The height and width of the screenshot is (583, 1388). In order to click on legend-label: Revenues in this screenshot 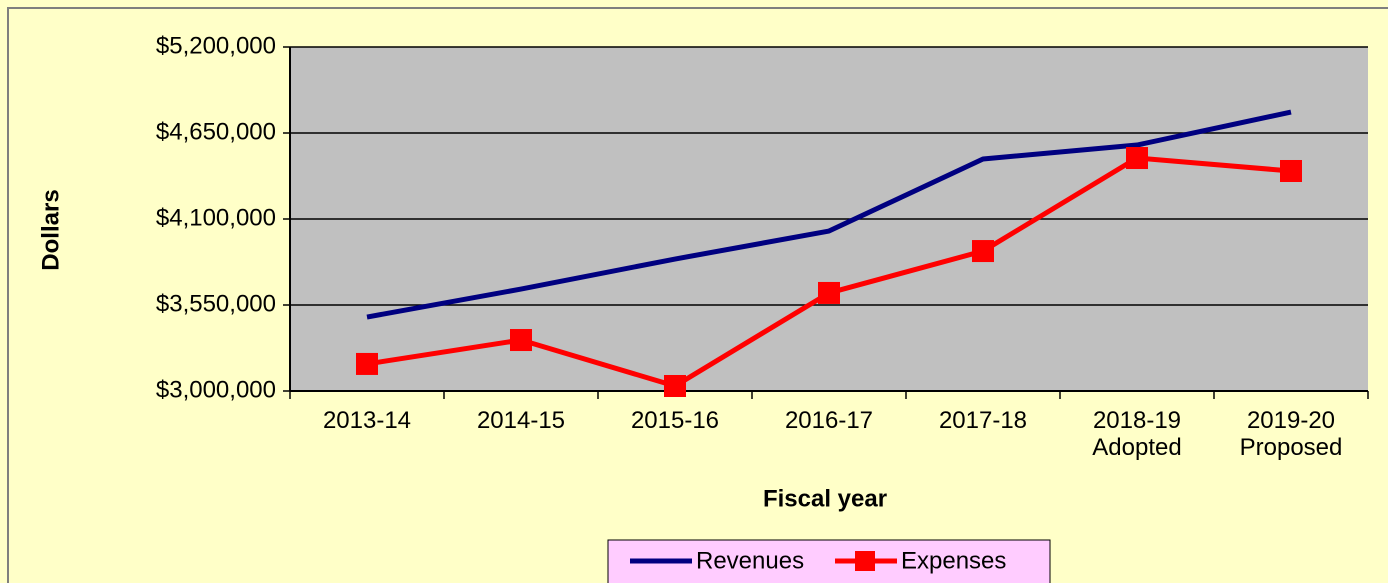, I will do `click(750, 560)`.